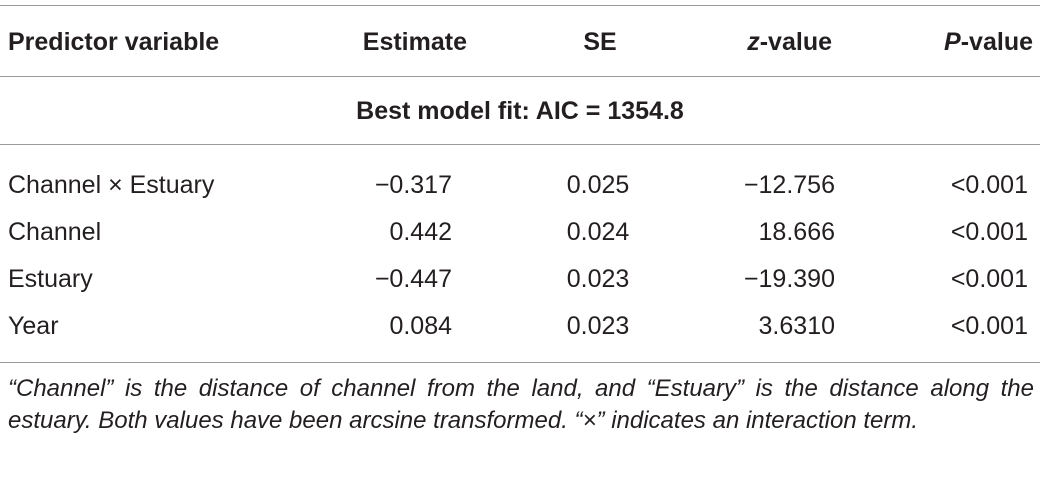  What do you see at coordinates (413, 185) in the screenshot?
I see `cell-value: −0.317` at bounding box center [413, 185].